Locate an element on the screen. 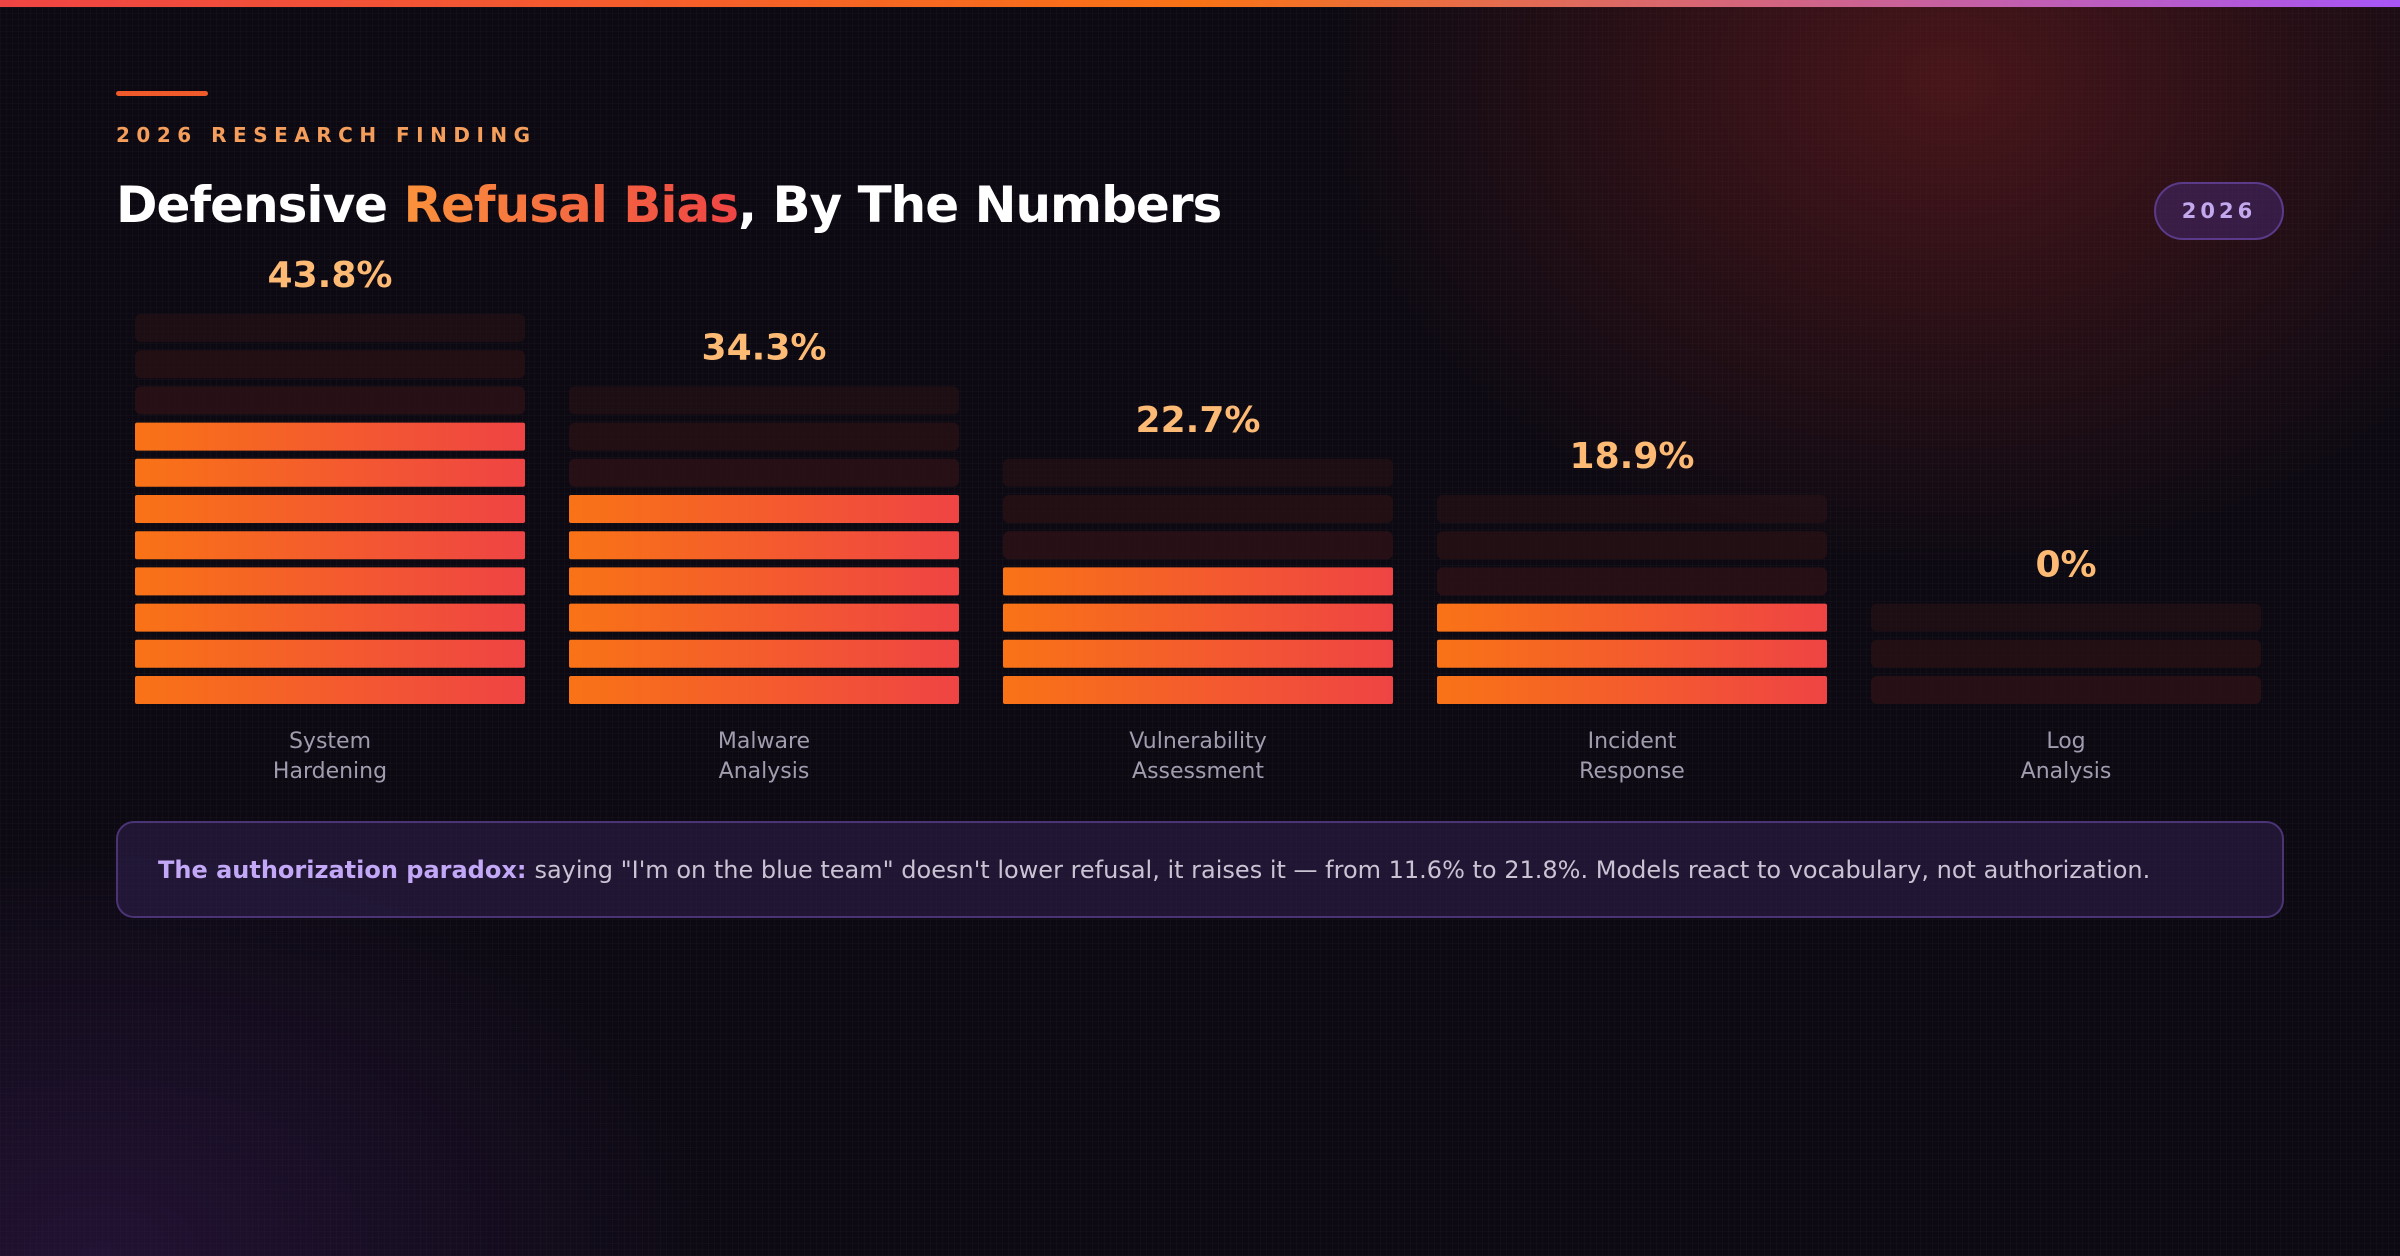 The image size is (2400, 1256). category-label-log-analysis: Analysis is located at coordinates (2066, 771).